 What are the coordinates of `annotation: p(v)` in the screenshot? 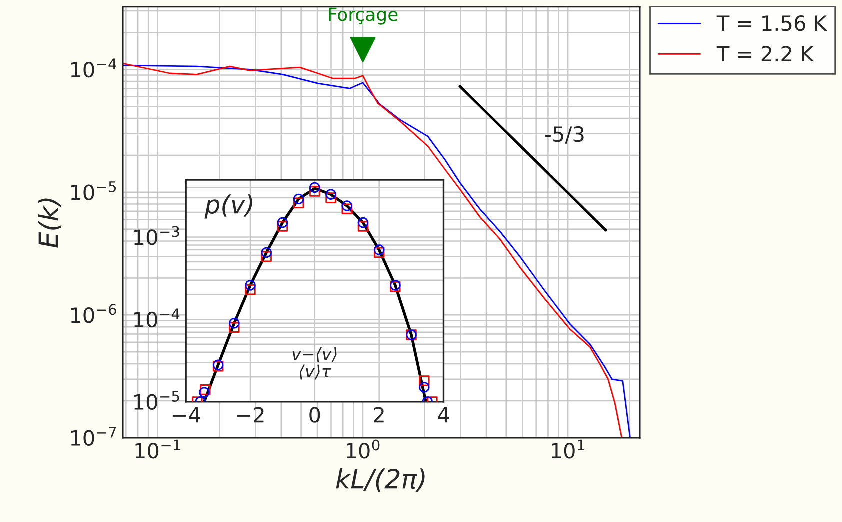 It's located at (228, 206).